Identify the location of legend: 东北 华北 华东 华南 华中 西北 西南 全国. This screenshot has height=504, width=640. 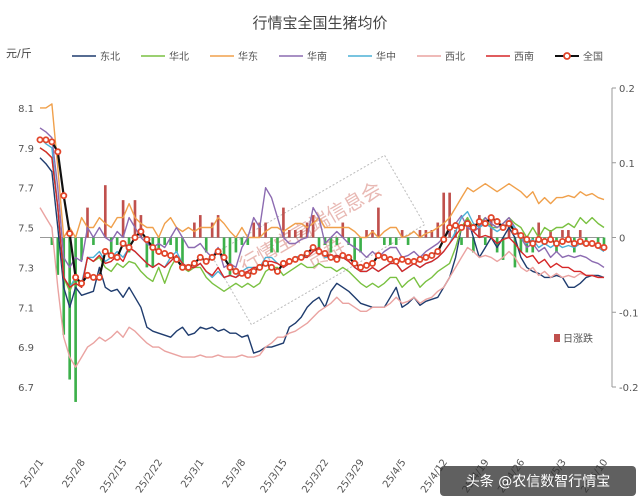
(337, 56).